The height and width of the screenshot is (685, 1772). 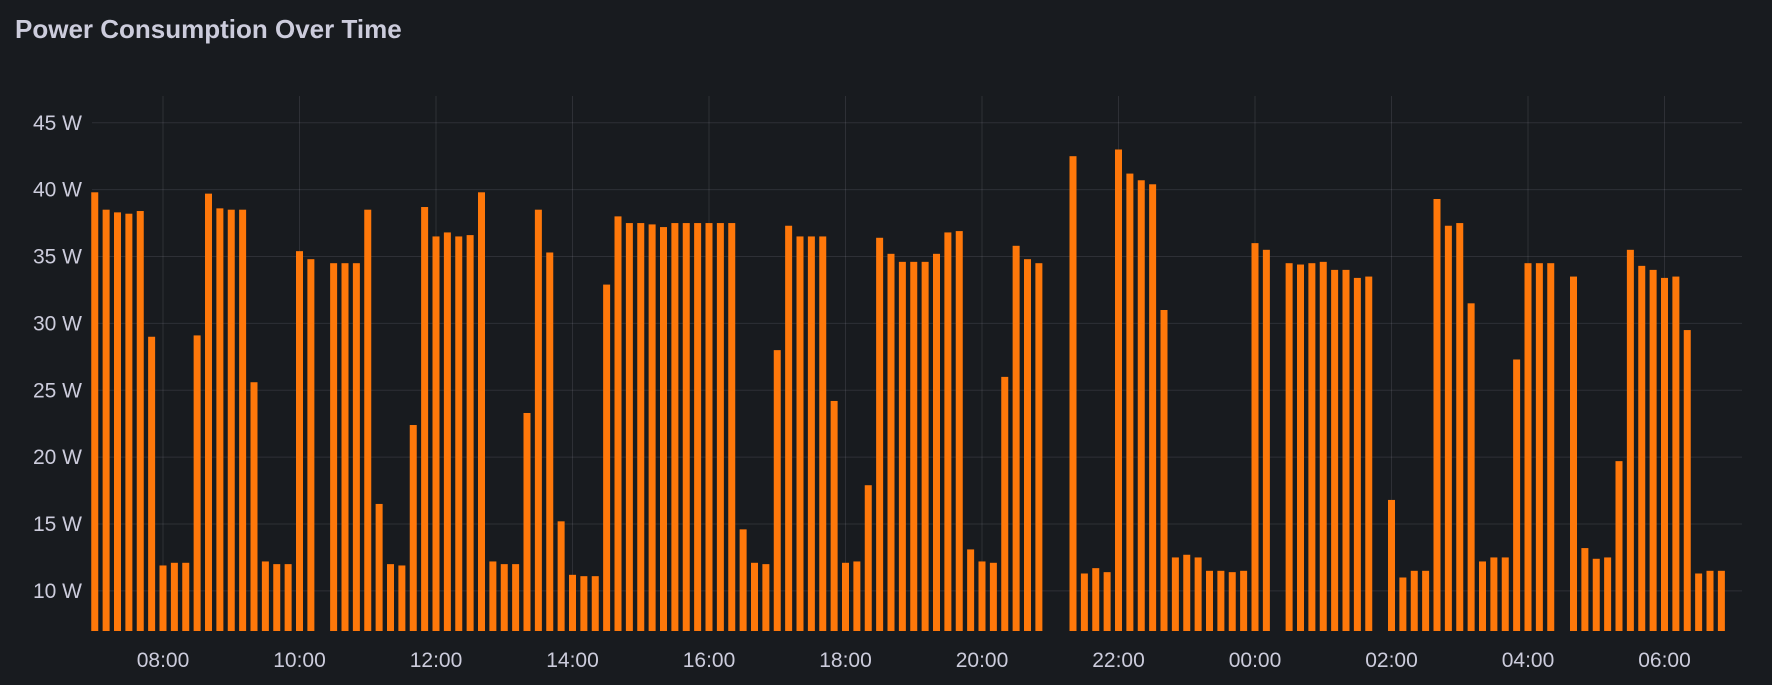 I want to click on bar-1940, so click(x=959, y=431).